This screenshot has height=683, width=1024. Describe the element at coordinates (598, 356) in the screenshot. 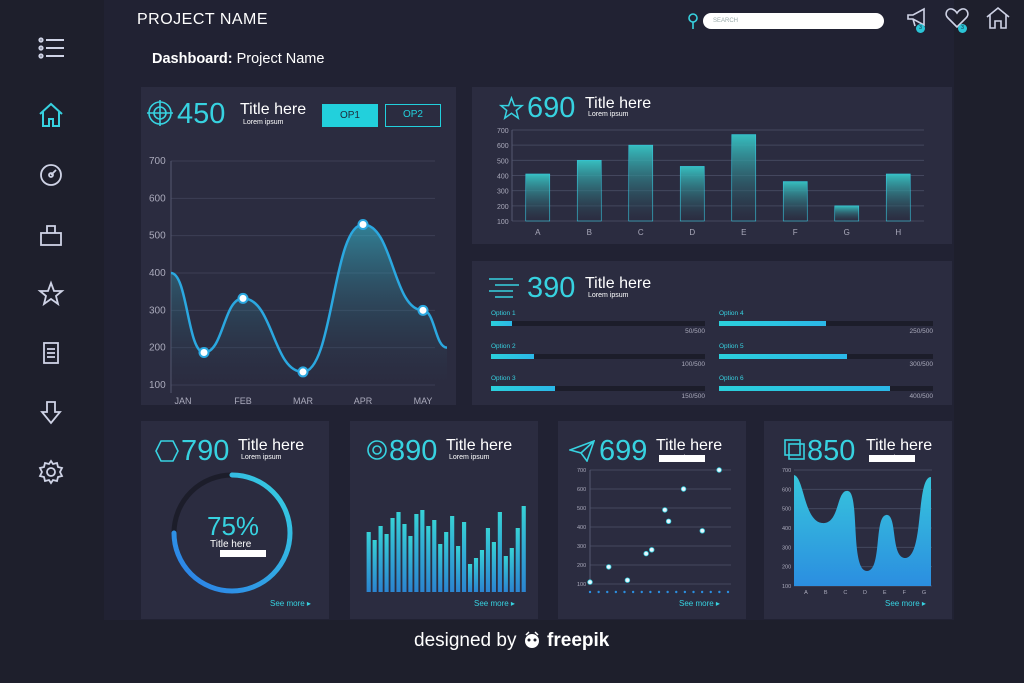

I see `progress-track` at that location.